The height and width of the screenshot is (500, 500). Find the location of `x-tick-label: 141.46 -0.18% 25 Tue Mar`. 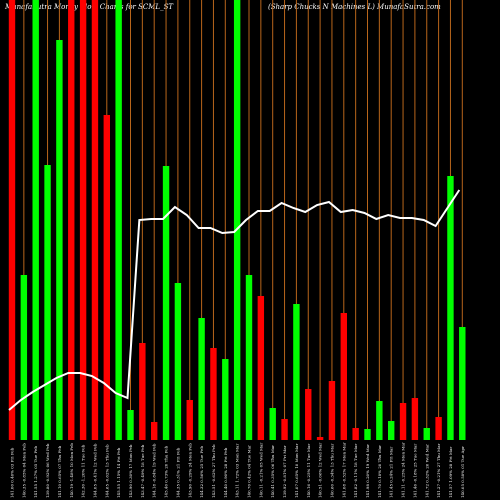

x-tick-label: 141.46 -0.18% 25 Tue Mar is located at coordinates (414, 471).